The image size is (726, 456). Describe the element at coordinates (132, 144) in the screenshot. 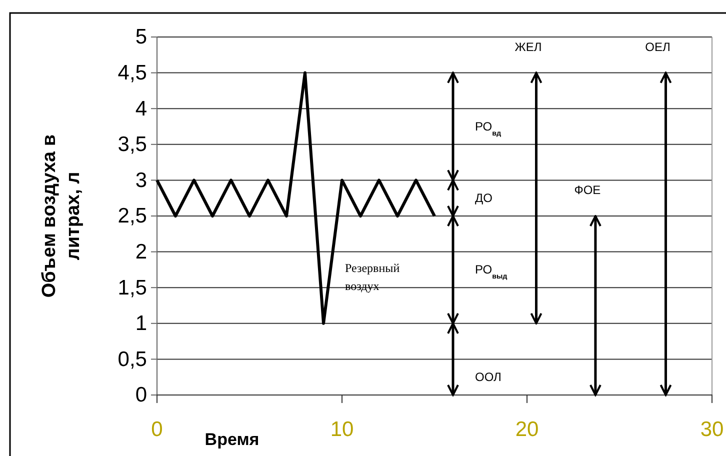

I see `y-tick-label: 3,5` at that location.